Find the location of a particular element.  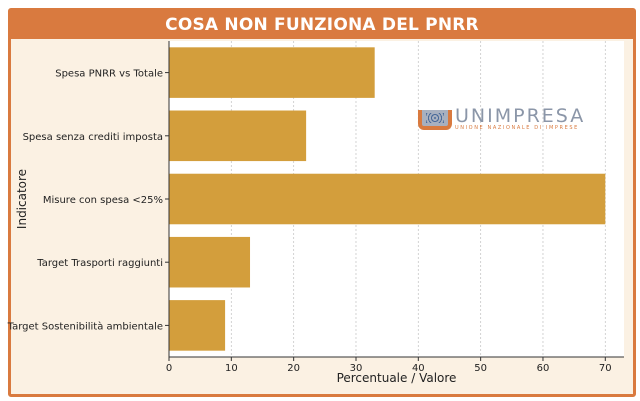

category-label: Spesa PNRR vs Totale is located at coordinates (109, 74).